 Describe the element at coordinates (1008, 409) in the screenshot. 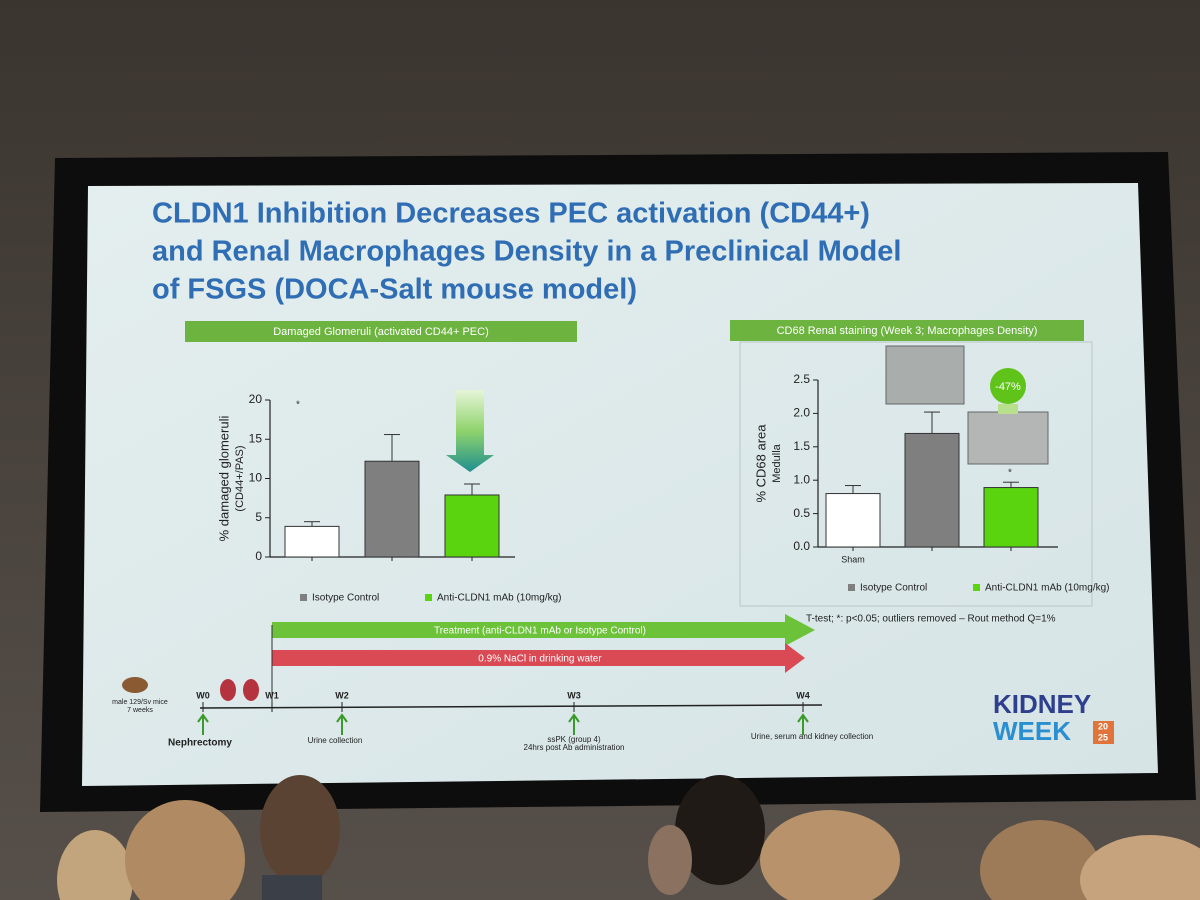

I see `connector` at that location.